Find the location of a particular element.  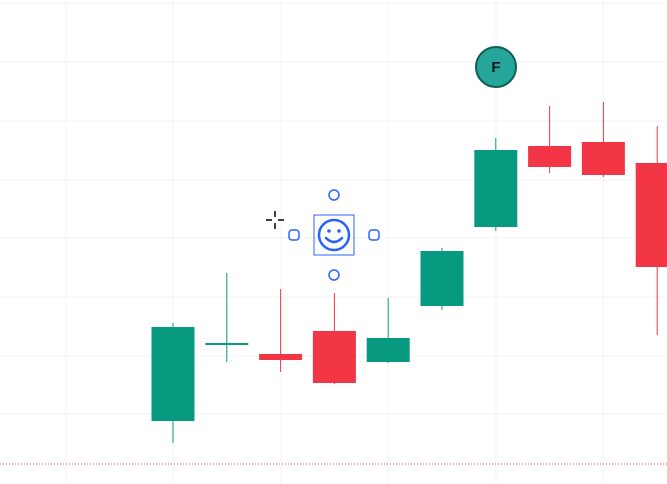

earnings-marker: F is located at coordinates (496, 67).